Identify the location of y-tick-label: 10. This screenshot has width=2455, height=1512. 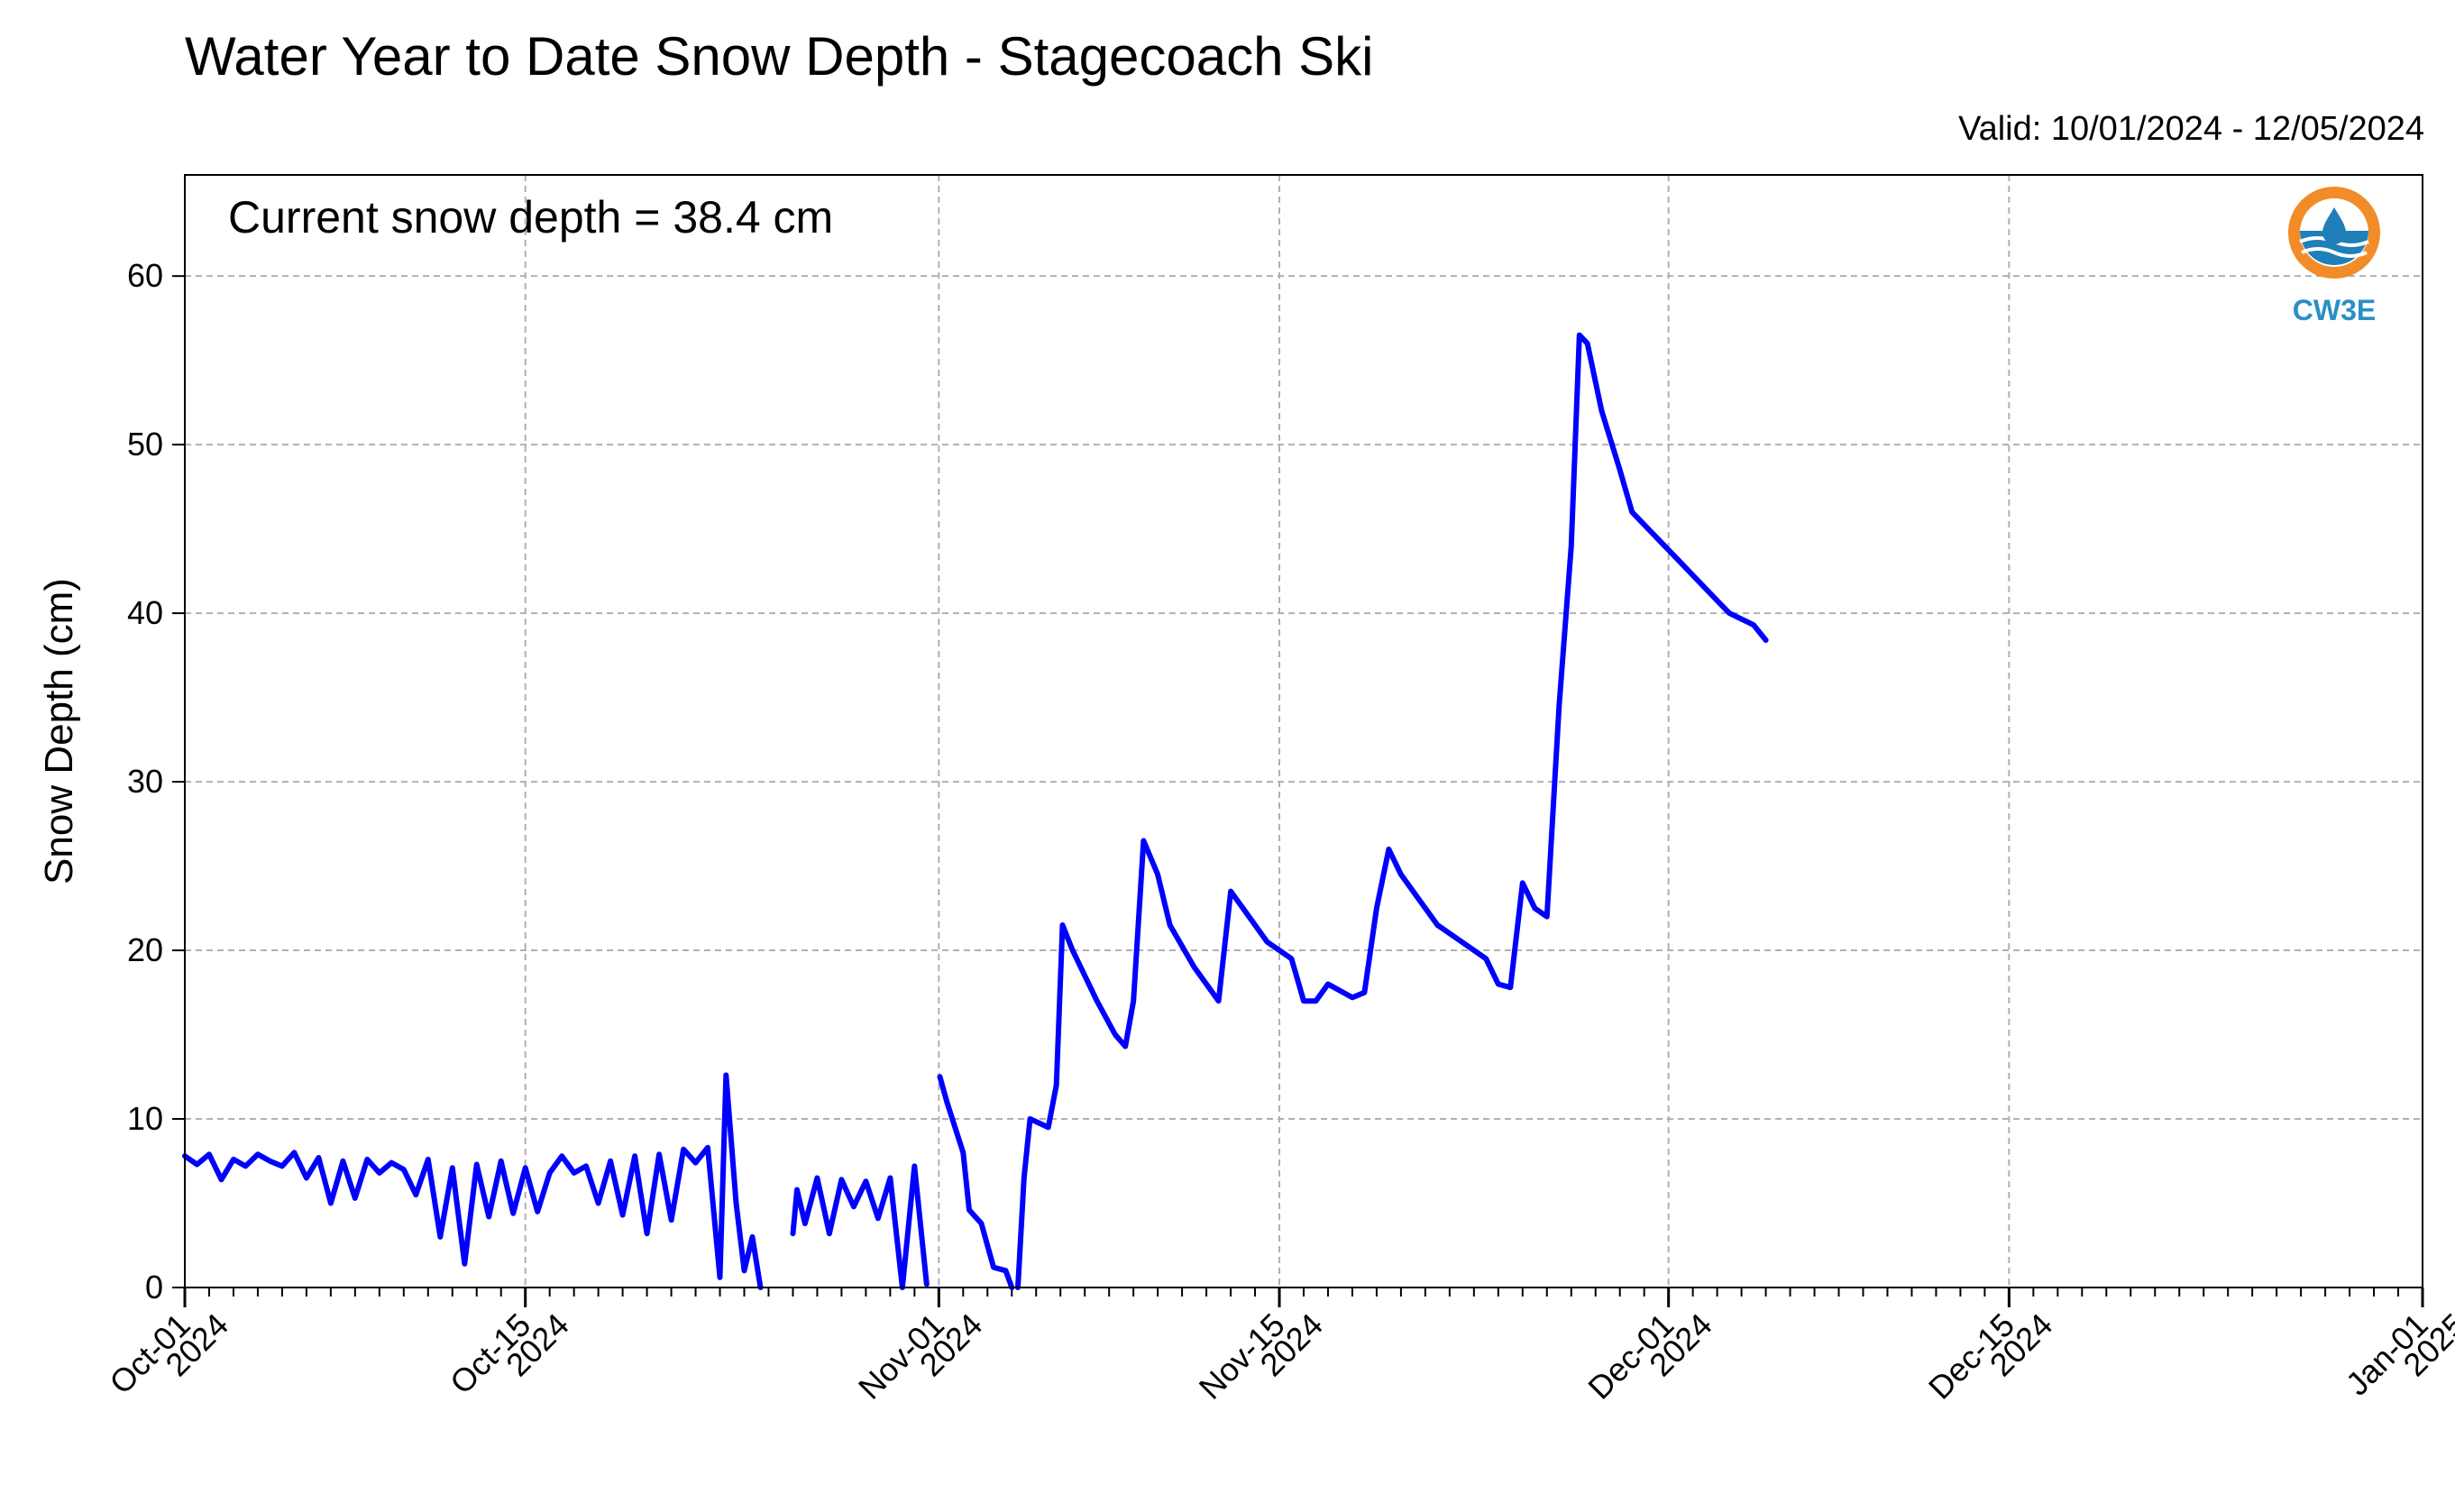
(145, 1118).